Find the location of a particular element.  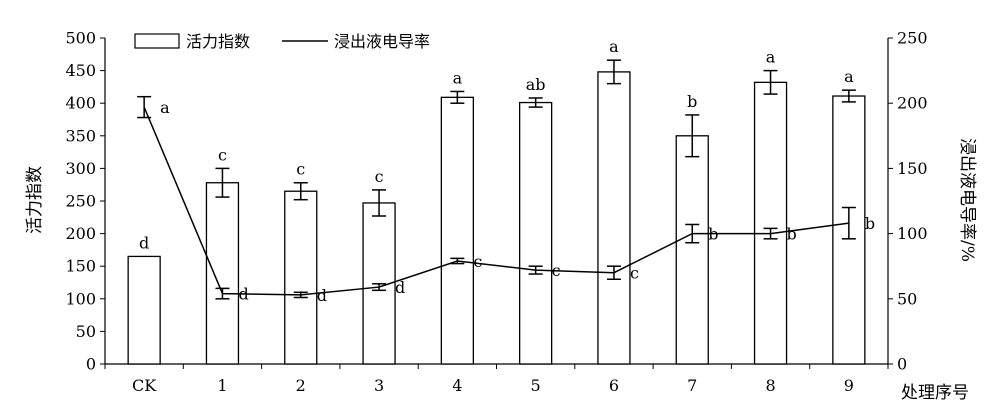

left-tick-label: 50 is located at coordinates (86, 331).